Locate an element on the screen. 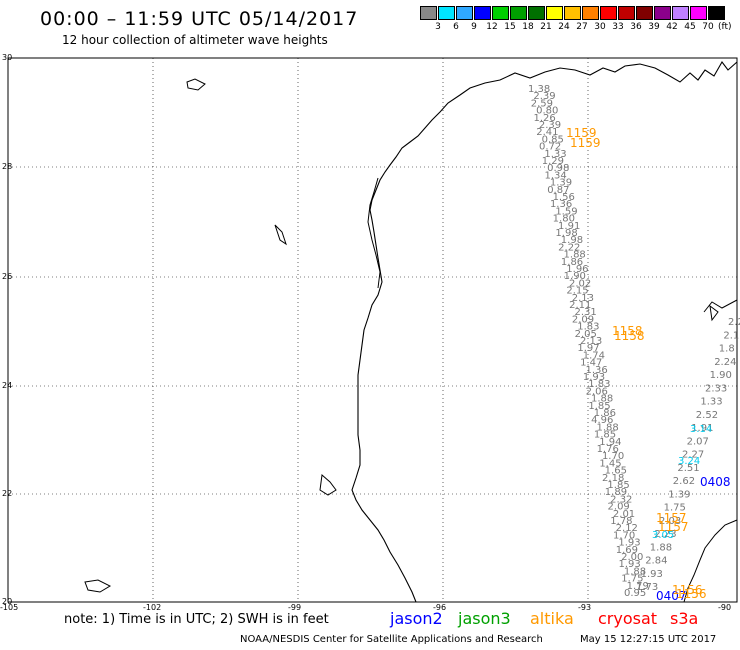  pass-time-label: 1157 is located at coordinates (673, 527).